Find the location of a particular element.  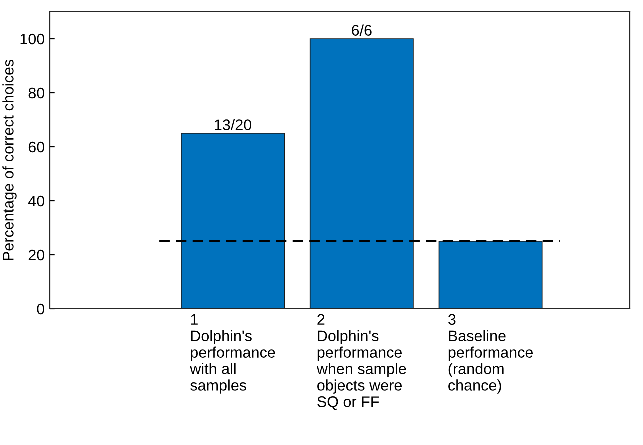

y-tick-label: 0 is located at coordinates (41, 309).